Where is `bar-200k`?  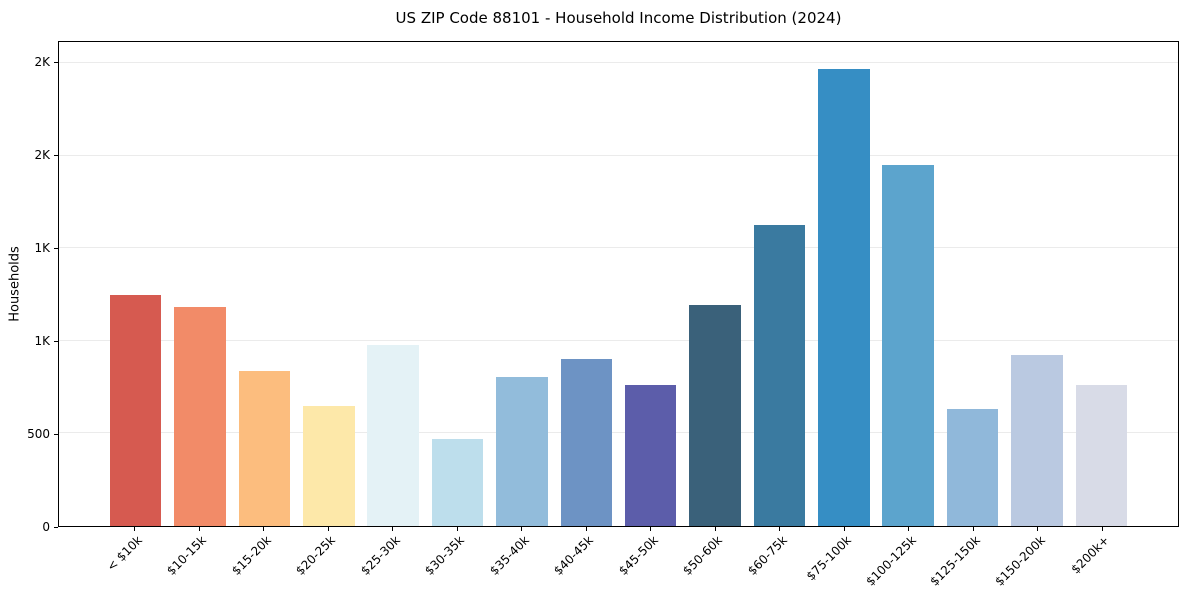 bar-200k is located at coordinates (1101, 455).